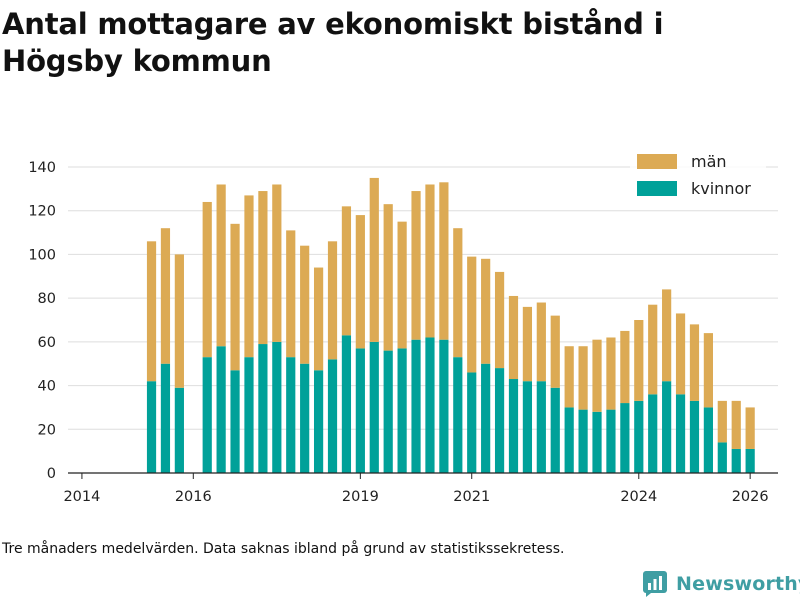  Describe the element at coordinates (738, 584) in the screenshot. I see `brand-name: Newsworthy` at that location.